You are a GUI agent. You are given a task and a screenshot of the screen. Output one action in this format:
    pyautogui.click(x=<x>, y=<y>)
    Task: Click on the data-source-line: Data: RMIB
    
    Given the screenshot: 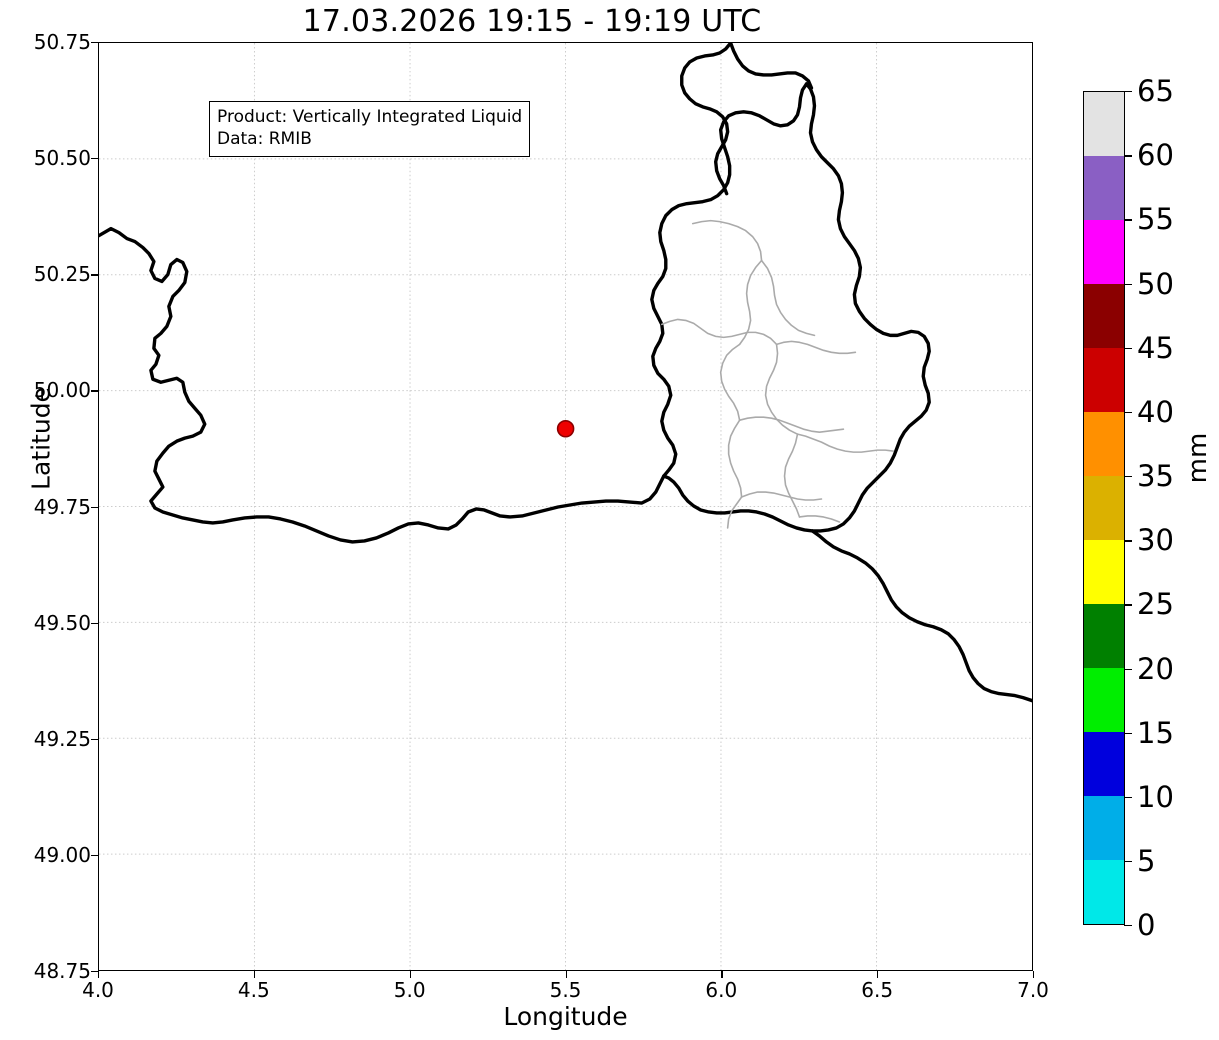 What is the action you would take?
    pyautogui.click(x=264, y=139)
    